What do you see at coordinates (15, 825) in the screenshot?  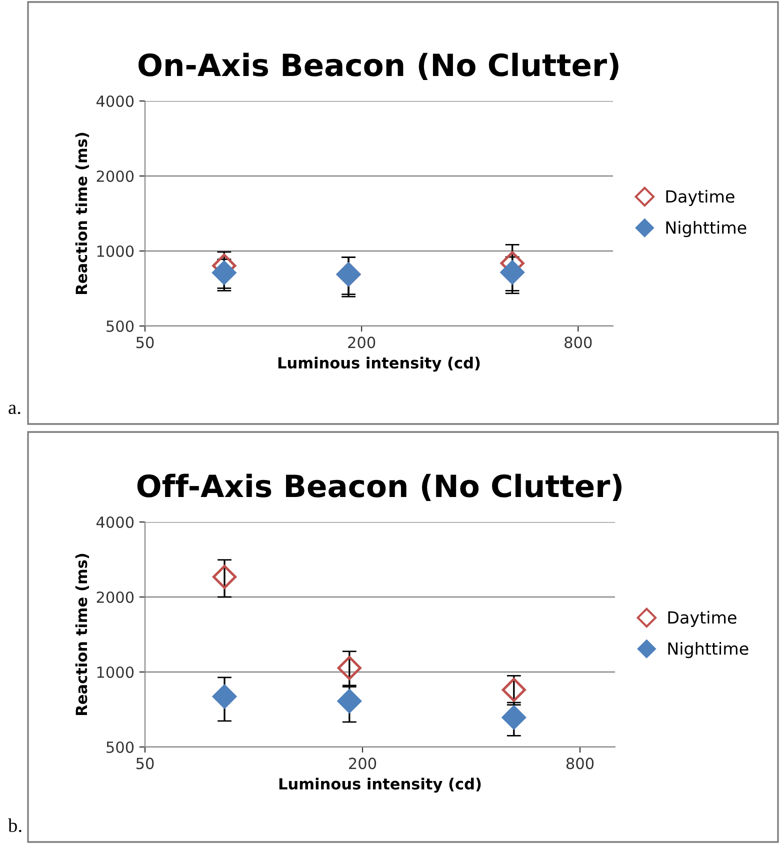 I see `text: b.` at bounding box center [15, 825].